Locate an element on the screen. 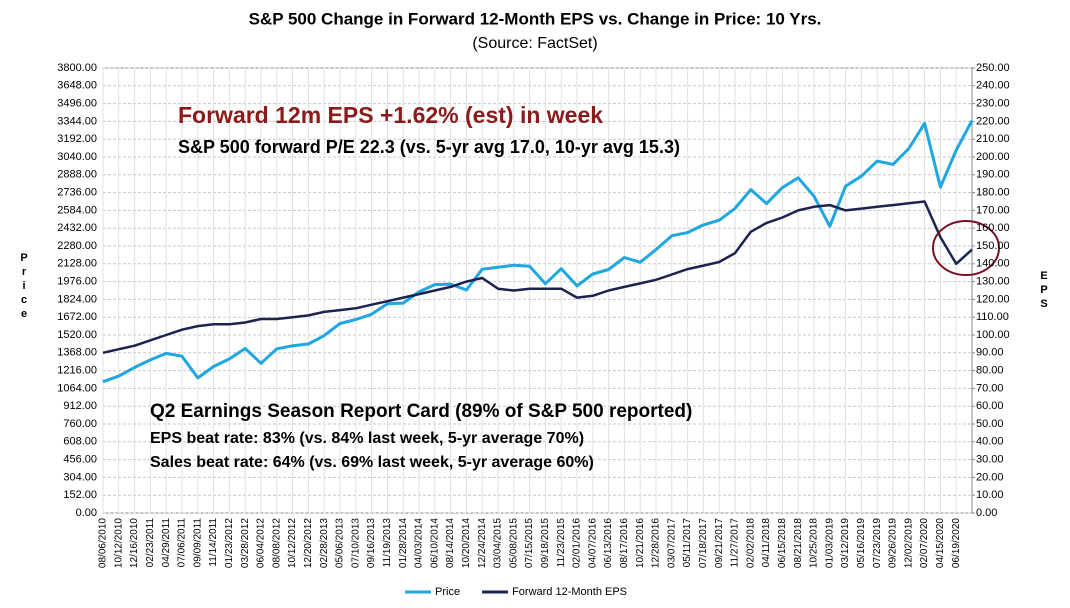 This screenshot has height=608, width=1070. y2-tick-label: 230.00 is located at coordinates (993, 104).